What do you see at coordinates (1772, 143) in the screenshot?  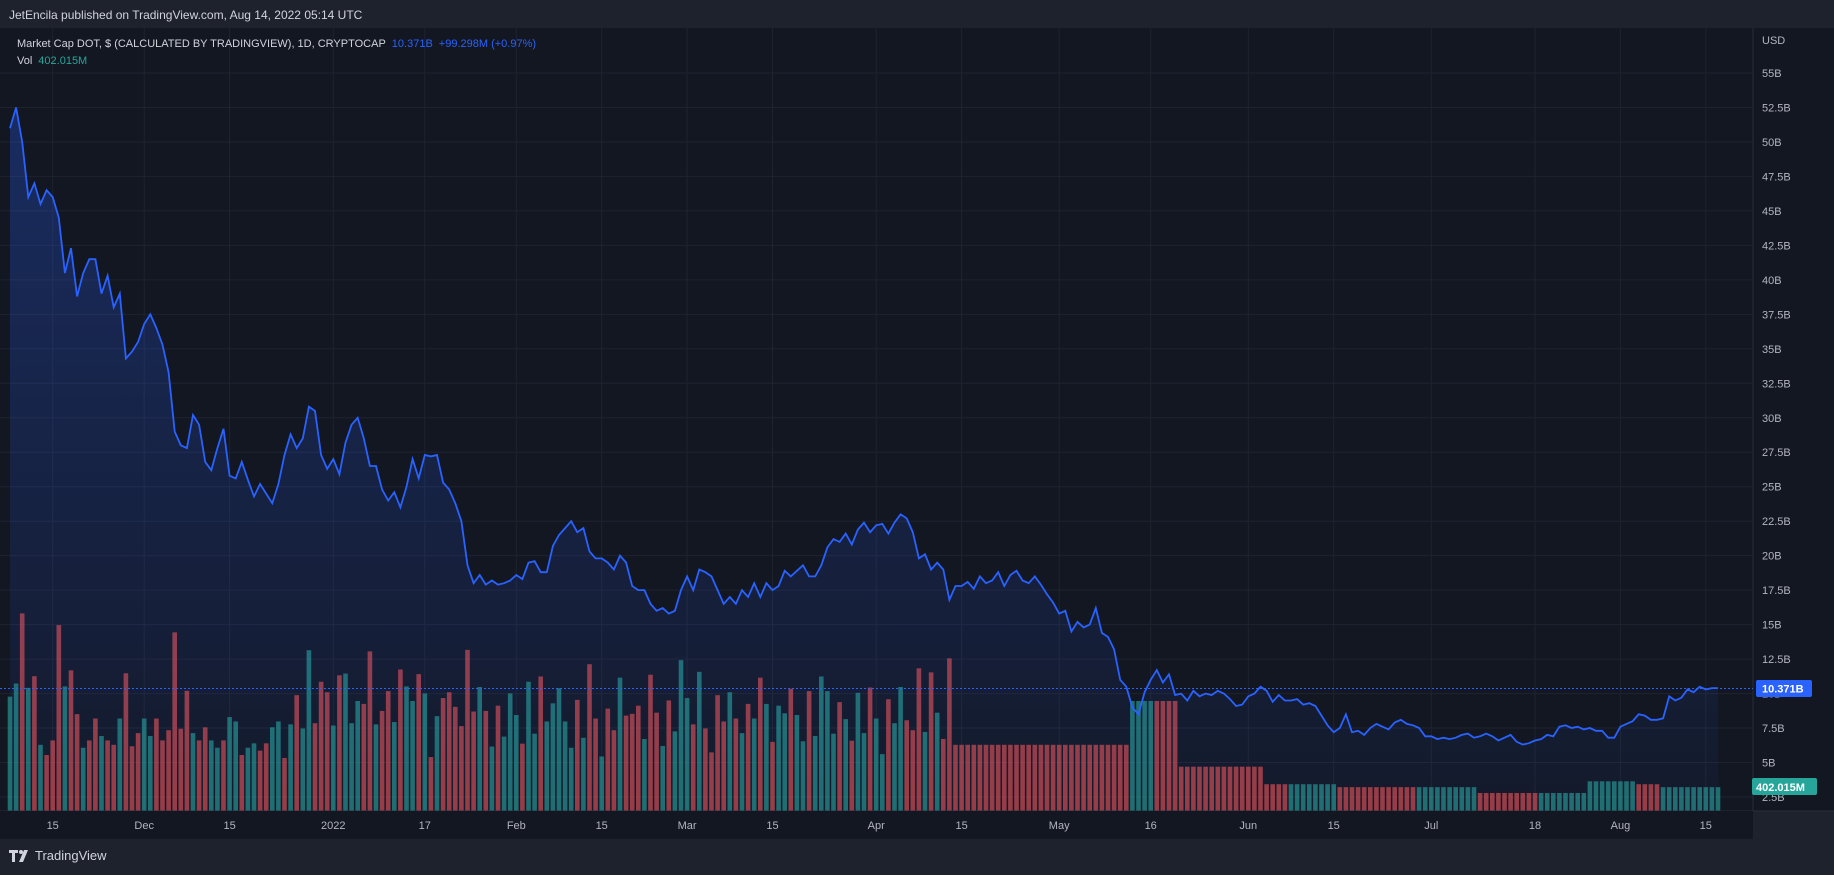 I see `y-tick-label: 50B` at bounding box center [1772, 143].